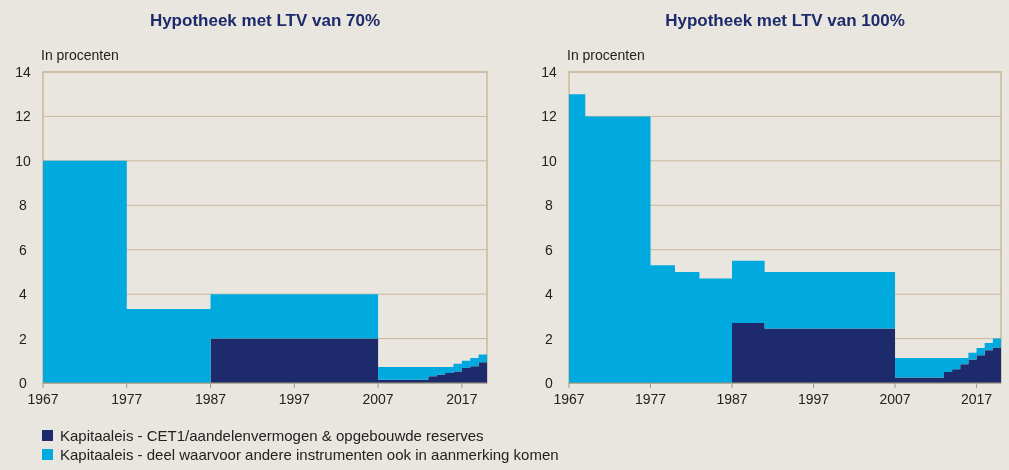 The image size is (1009, 470). What do you see at coordinates (785, 20) in the screenshot?
I see `chart-title: Hypotheek met LTV van 100%` at bounding box center [785, 20].